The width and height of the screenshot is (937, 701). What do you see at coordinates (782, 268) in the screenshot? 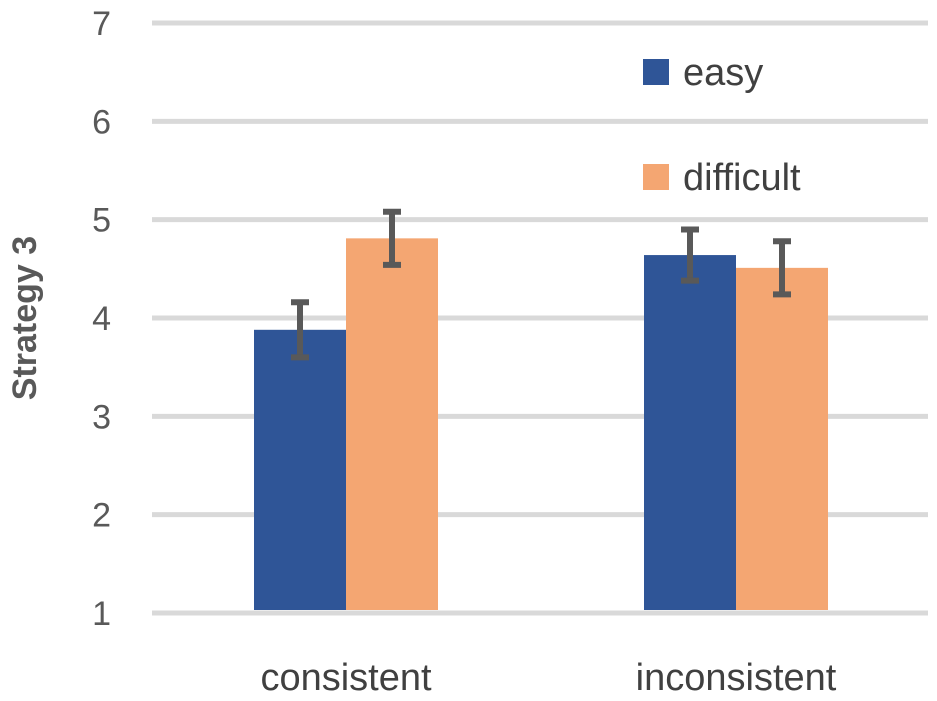
I see `error-bar-difficult-inconsistent` at bounding box center [782, 268].